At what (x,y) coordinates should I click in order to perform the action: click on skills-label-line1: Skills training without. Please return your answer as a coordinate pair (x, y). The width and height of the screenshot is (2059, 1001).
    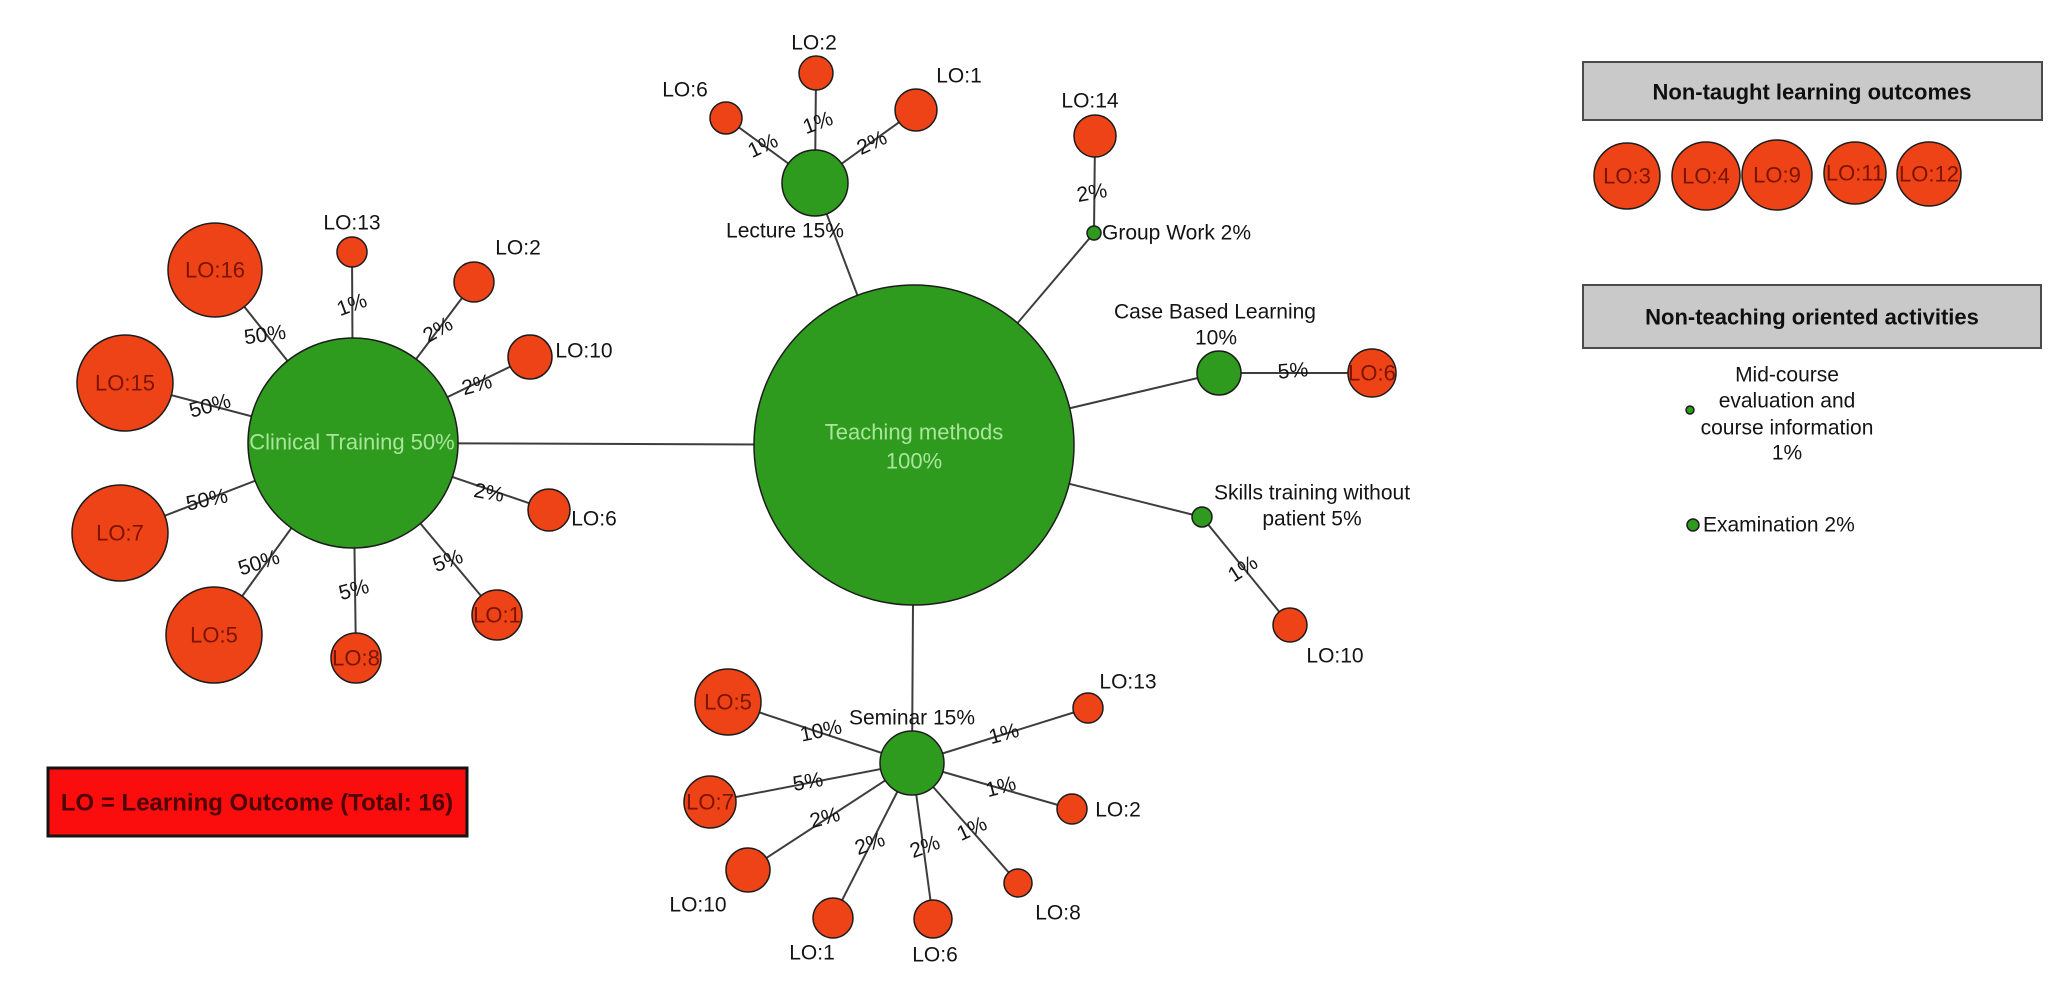
    Looking at the image, I should click on (1312, 493).